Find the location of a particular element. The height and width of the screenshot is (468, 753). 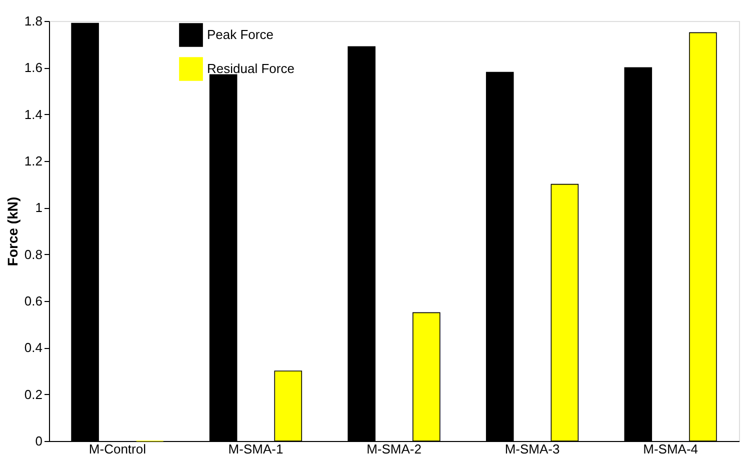

legend-label: Residual Force is located at coordinates (250, 68).